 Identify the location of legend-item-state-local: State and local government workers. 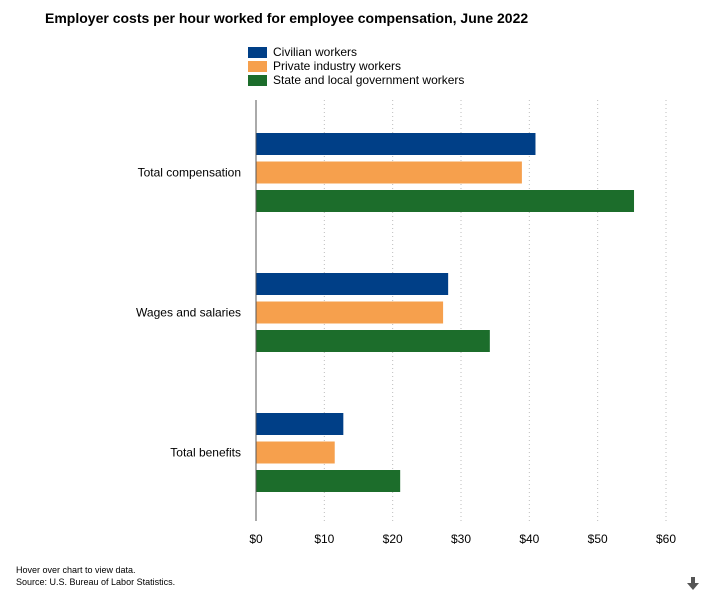
(356, 80).